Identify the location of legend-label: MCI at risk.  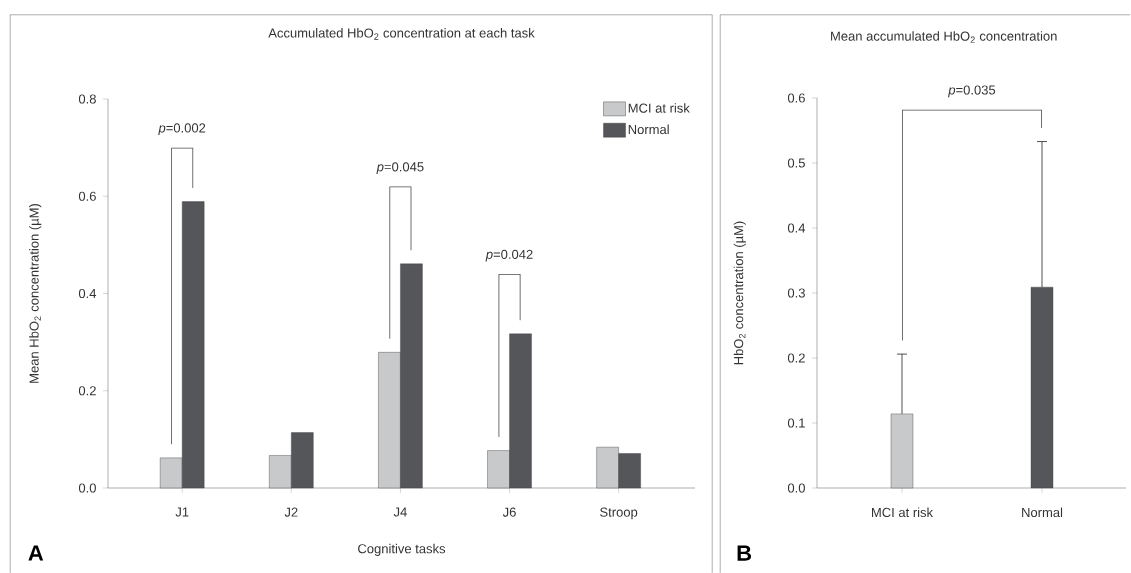
(659, 108).